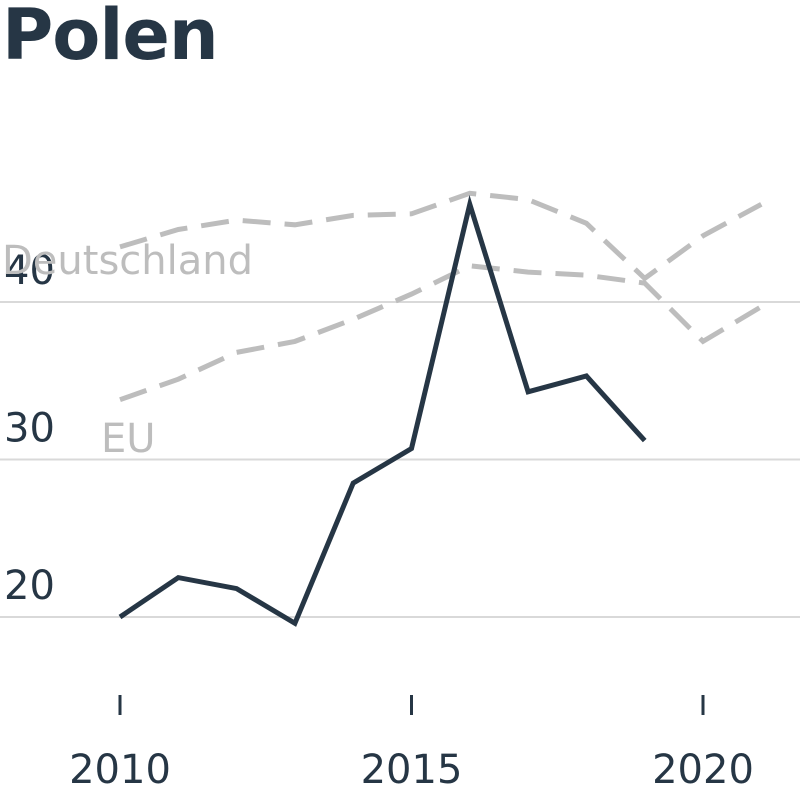  What do you see at coordinates (441, 236) in the screenshot?
I see `series-line-deutschland` at bounding box center [441, 236].